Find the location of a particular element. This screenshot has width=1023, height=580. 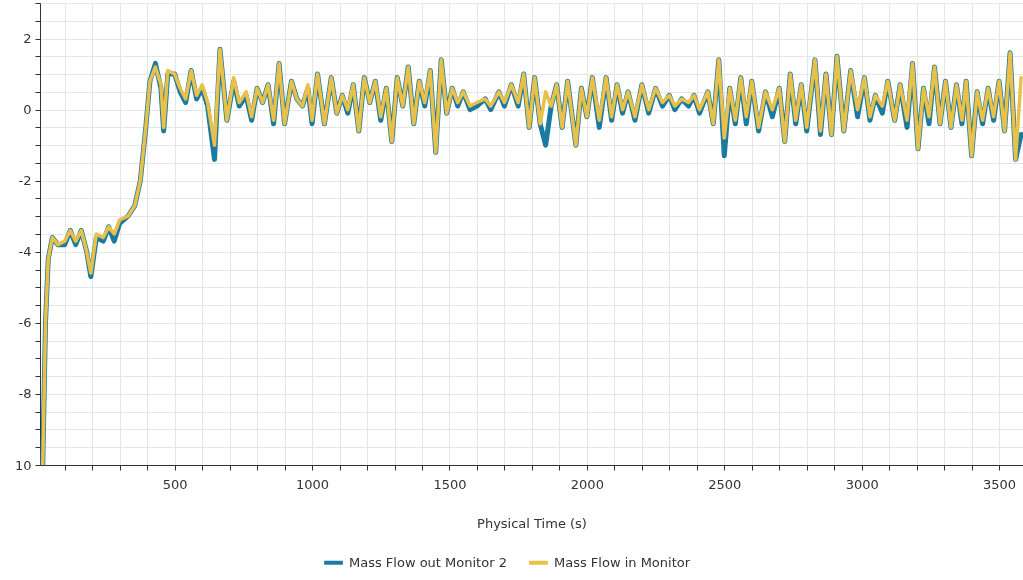

legend-label: Mass Flow out Monitor 2 is located at coordinates (428, 562).